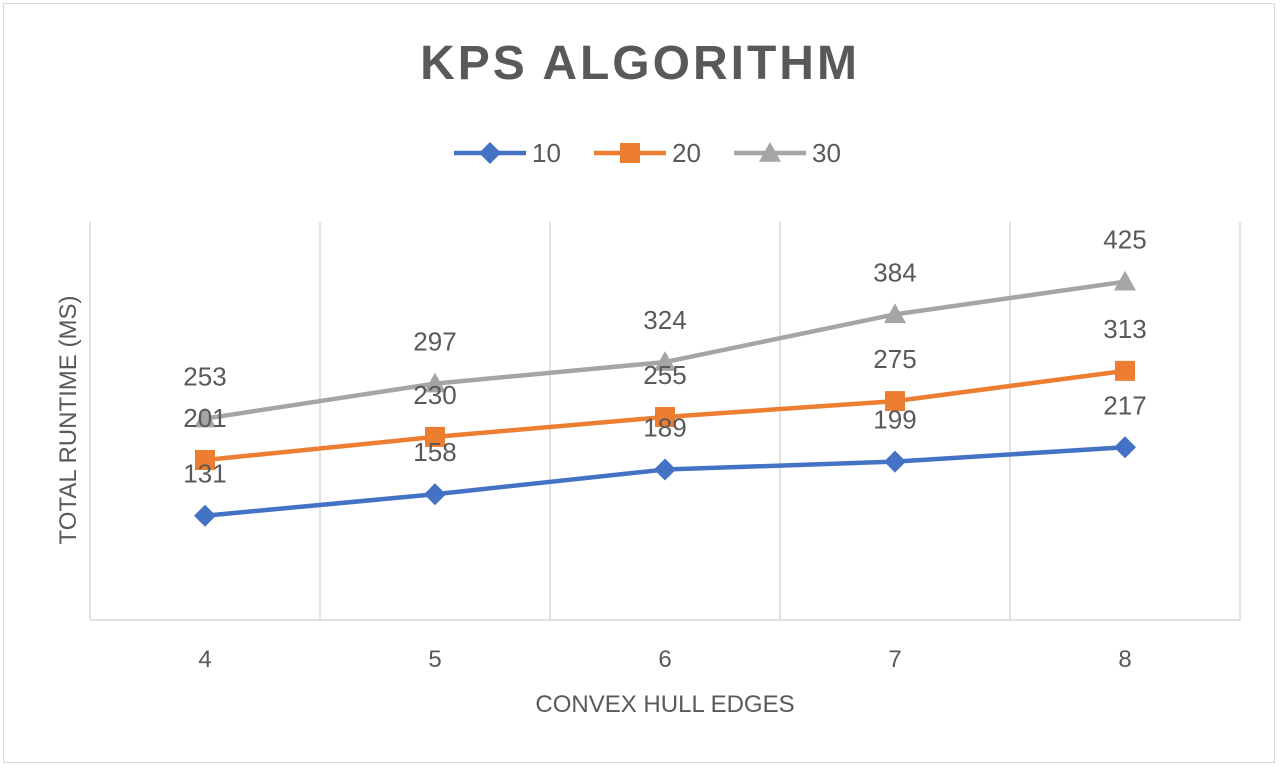  I want to click on data-label: 425, so click(1124, 240).